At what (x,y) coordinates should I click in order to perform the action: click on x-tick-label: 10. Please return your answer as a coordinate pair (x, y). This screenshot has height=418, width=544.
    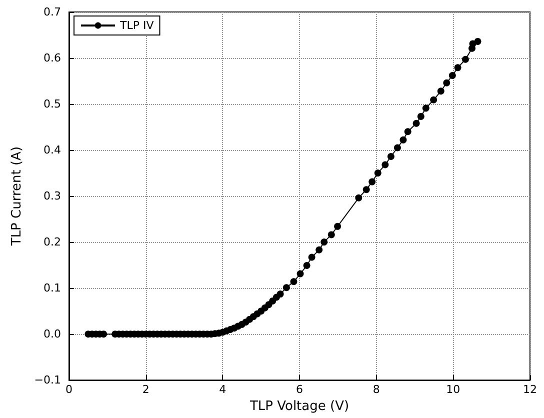
    Looking at the image, I should click on (453, 389).